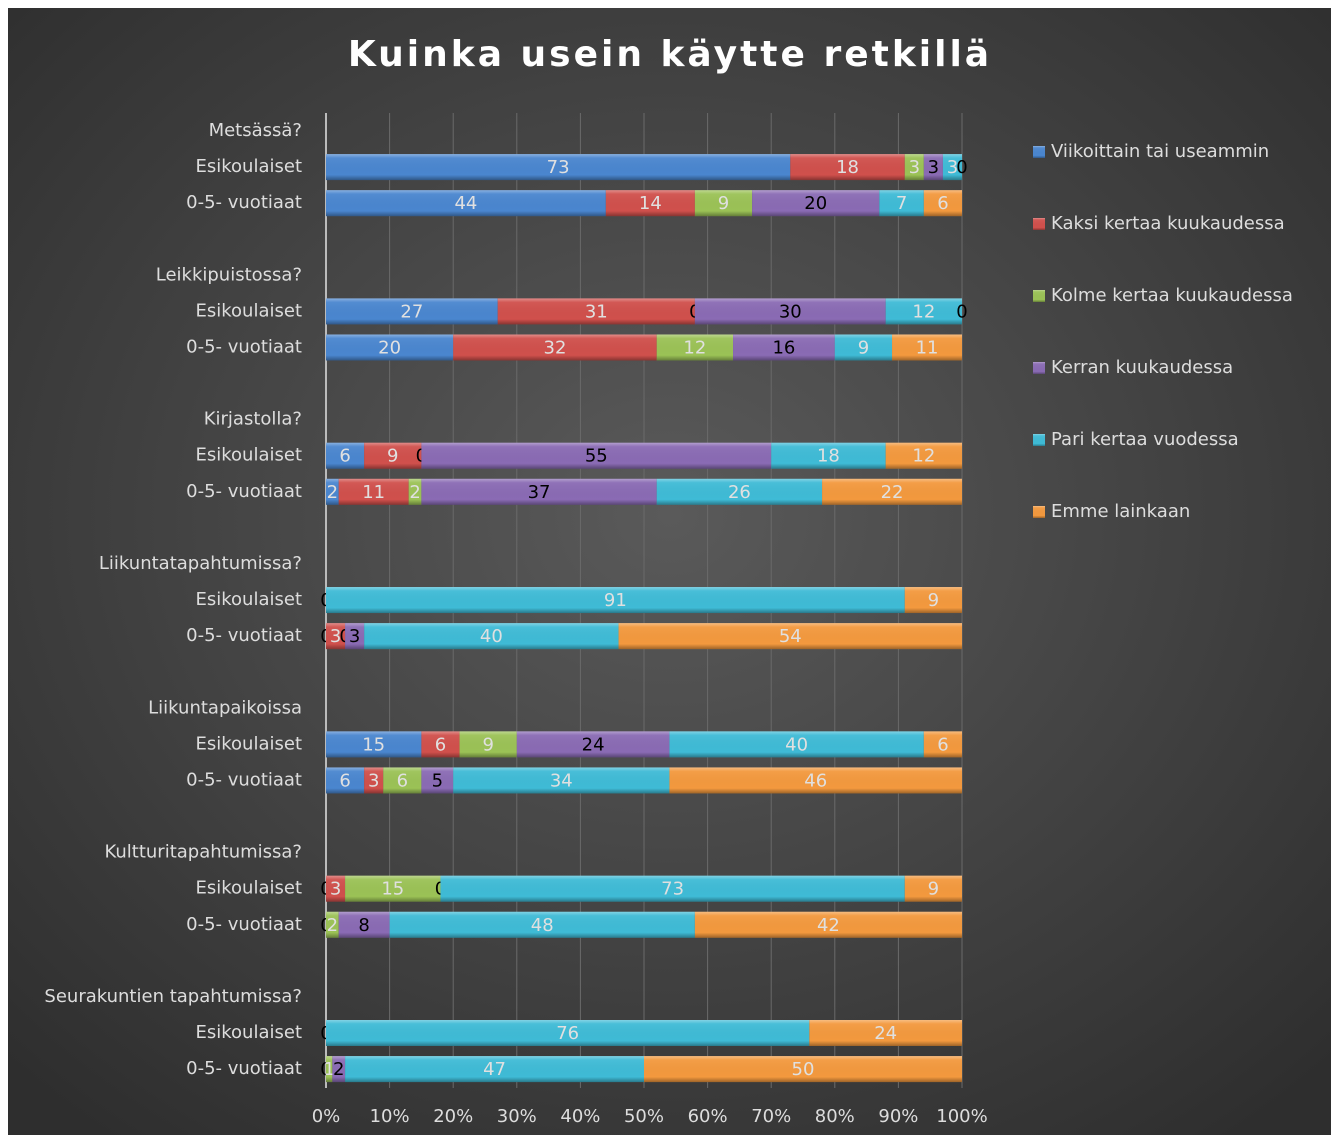 This screenshot has width=1339, height=1147. What do you see at coordinates (453, 1116) in the screenshot?
I see `x-tick-label: 20%` at bounding box center [453, 1116].